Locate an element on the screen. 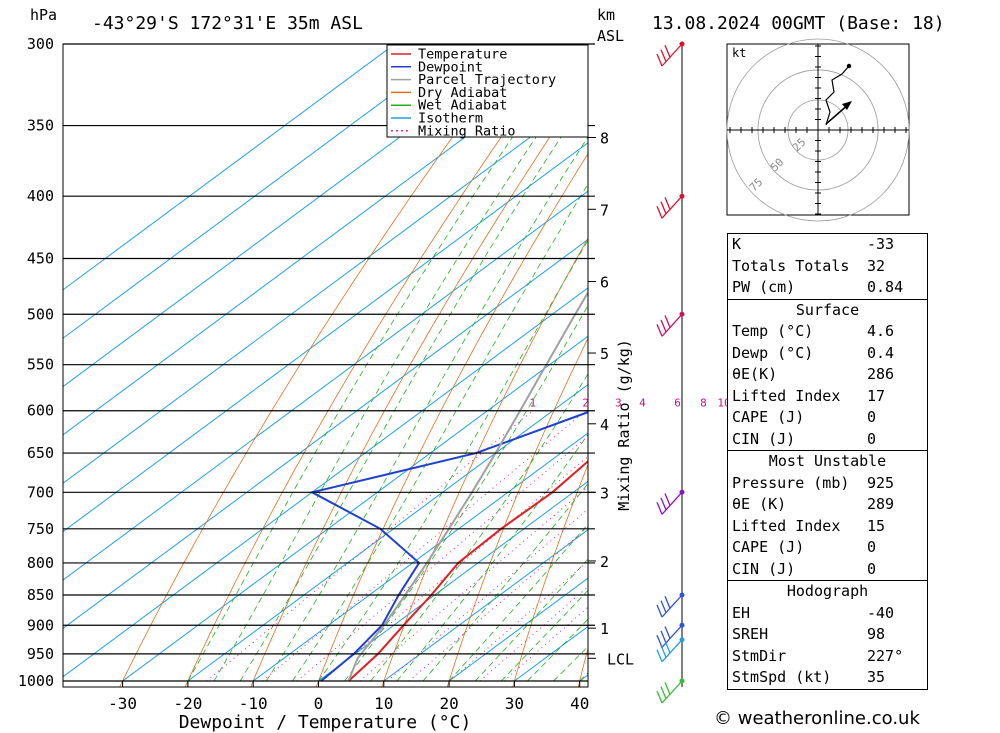  pressure-tick-label: 850 is located at coordinates (40, 595).